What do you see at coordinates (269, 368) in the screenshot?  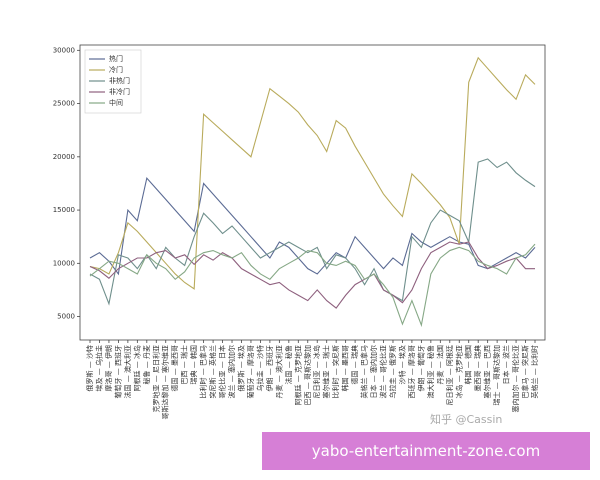 I see `x-tick-label: 伊朗 — 西班牙` at bounding box center [269, 368].